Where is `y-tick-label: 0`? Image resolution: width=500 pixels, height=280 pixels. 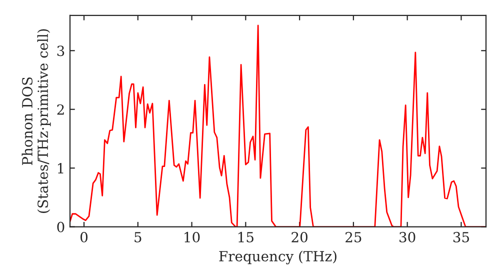
y-tick-label: 0 is located at coordinates (60, 227).